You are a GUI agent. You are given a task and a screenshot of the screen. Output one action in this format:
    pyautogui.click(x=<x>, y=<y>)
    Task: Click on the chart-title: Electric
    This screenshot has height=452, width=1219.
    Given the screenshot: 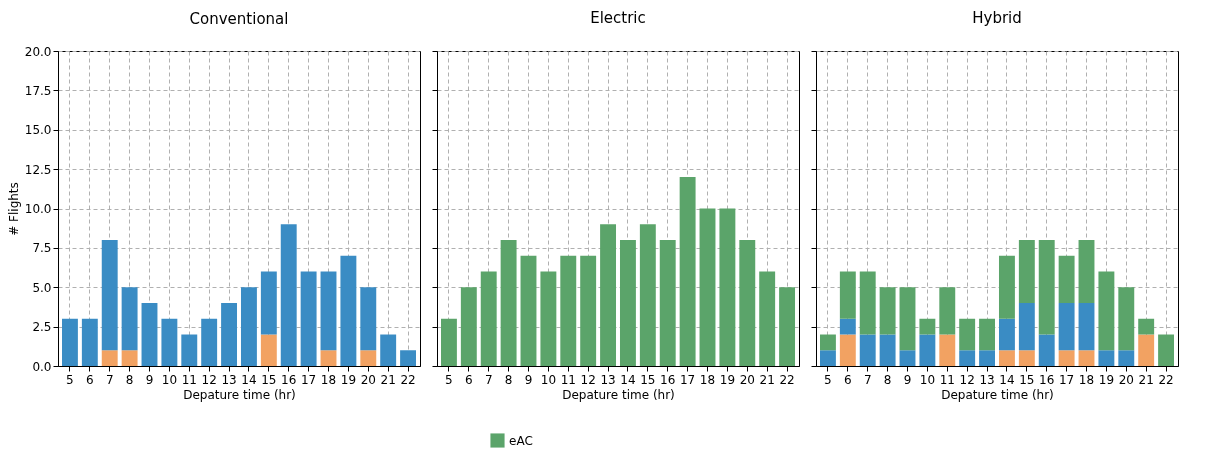 What is the action you would take?
    pyautogui.click(x=618, y=17)
    